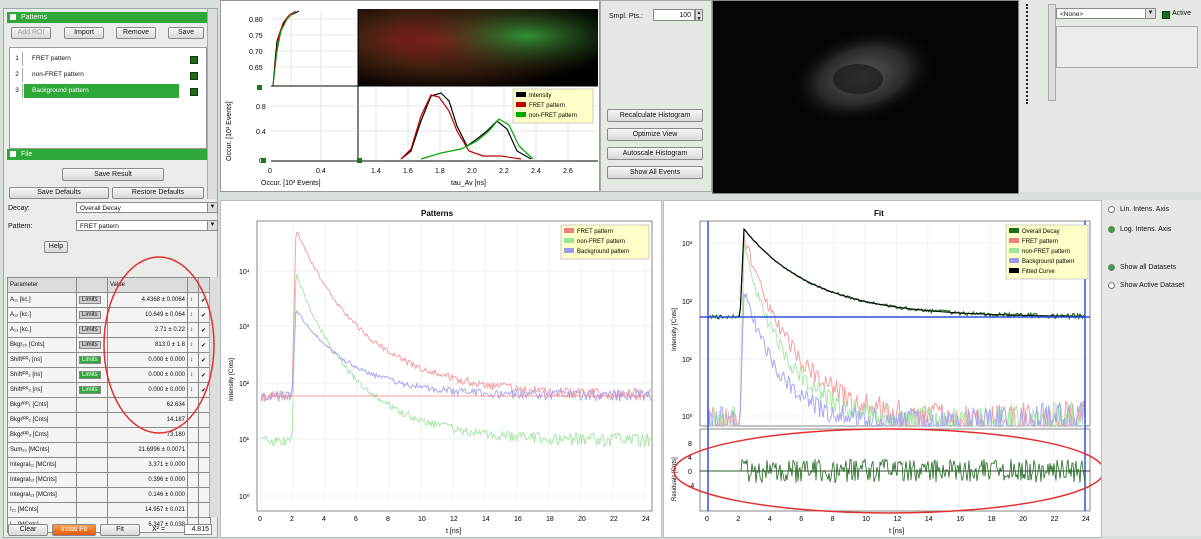 The image size is (1201, 539). Describe the element at coordinates (536, 171) in the screenshot. I see `x-tick-main: 2.4` at that location.